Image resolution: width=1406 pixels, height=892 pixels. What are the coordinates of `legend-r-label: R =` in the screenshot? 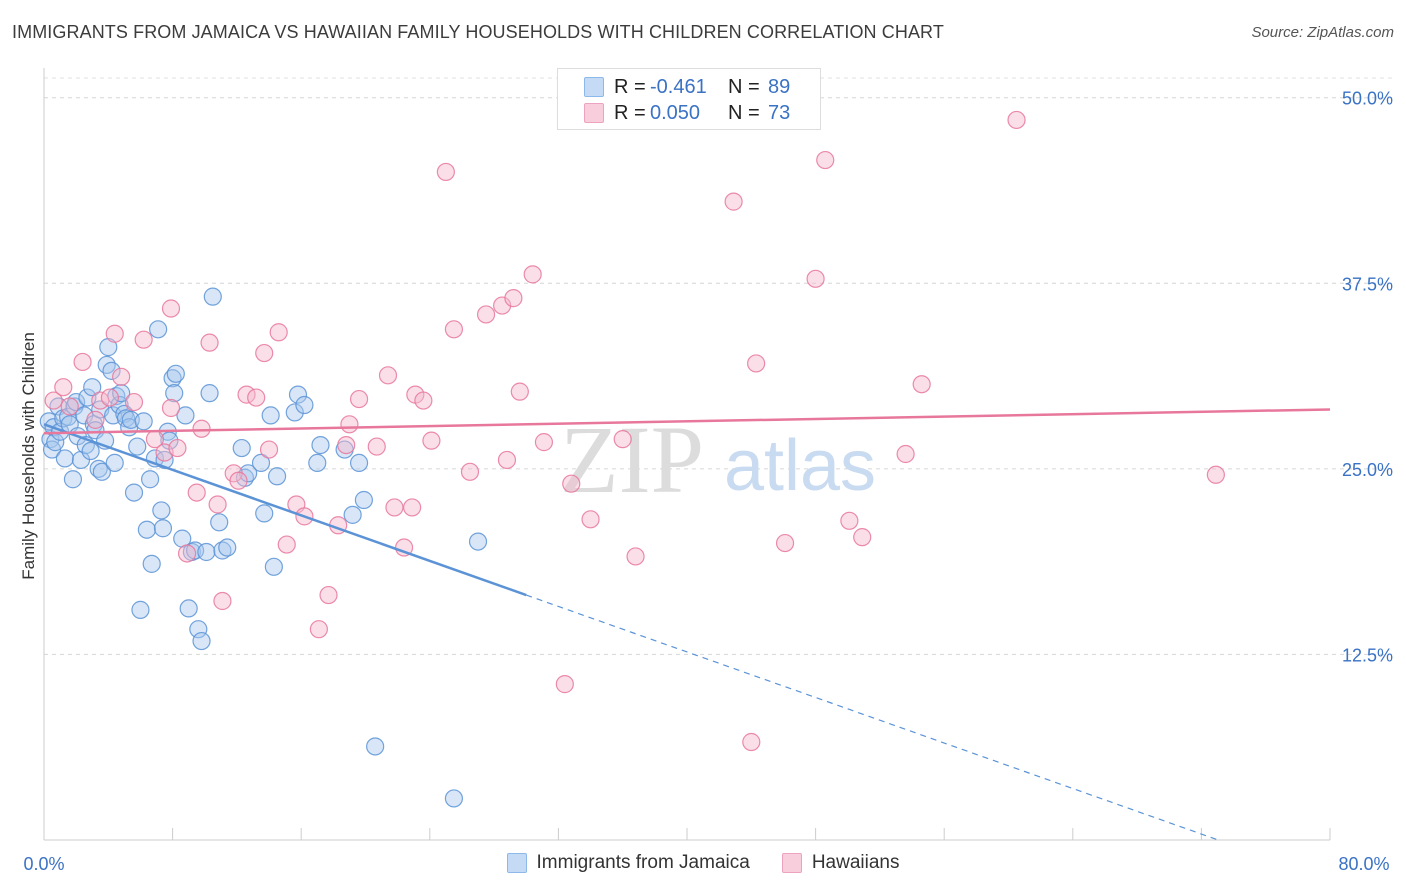 It's located at (630, 112).